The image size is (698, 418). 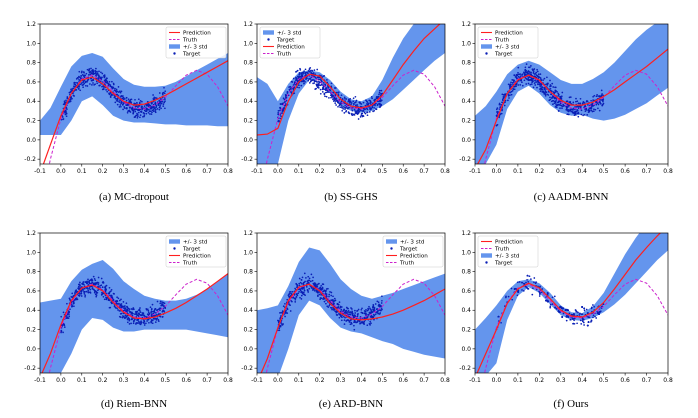 I want to click on y-tick-label: -0.2, so click(x=30, y=159).